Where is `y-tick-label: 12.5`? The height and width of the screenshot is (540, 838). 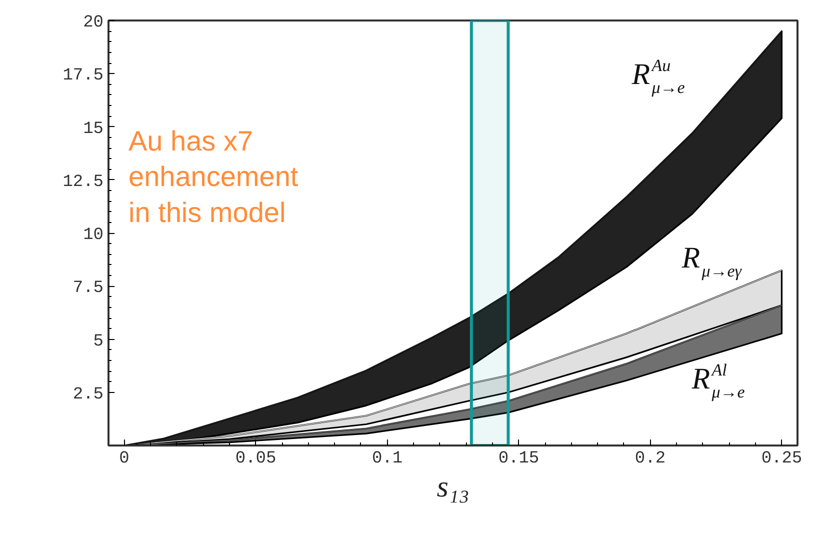
y-tick-label: 12.5 is located at coordinates (83, 182).